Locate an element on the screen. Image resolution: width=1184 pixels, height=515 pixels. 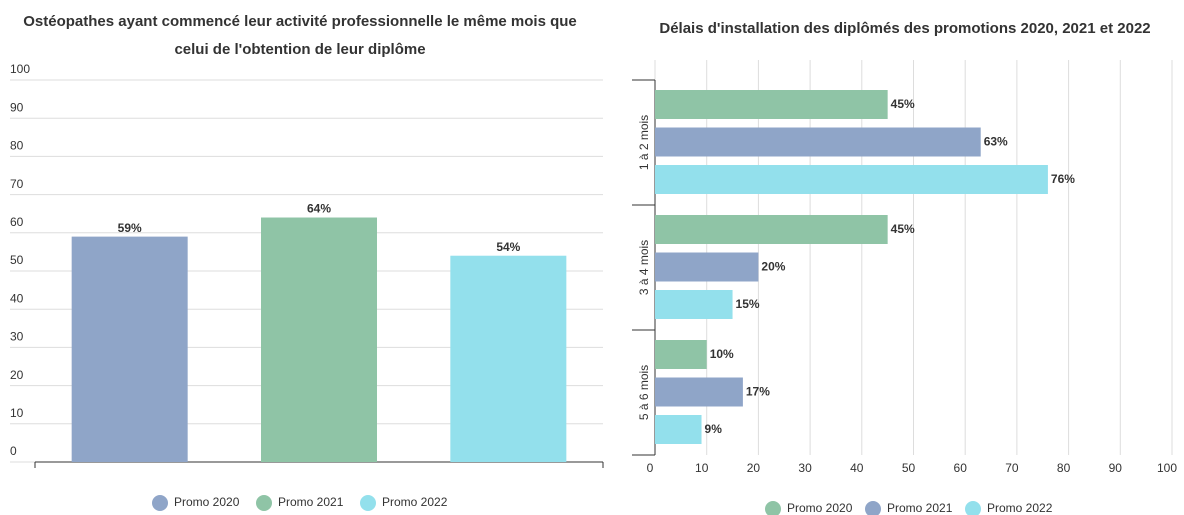
y-tick-label: 90 is located at coordinates (17, 107).